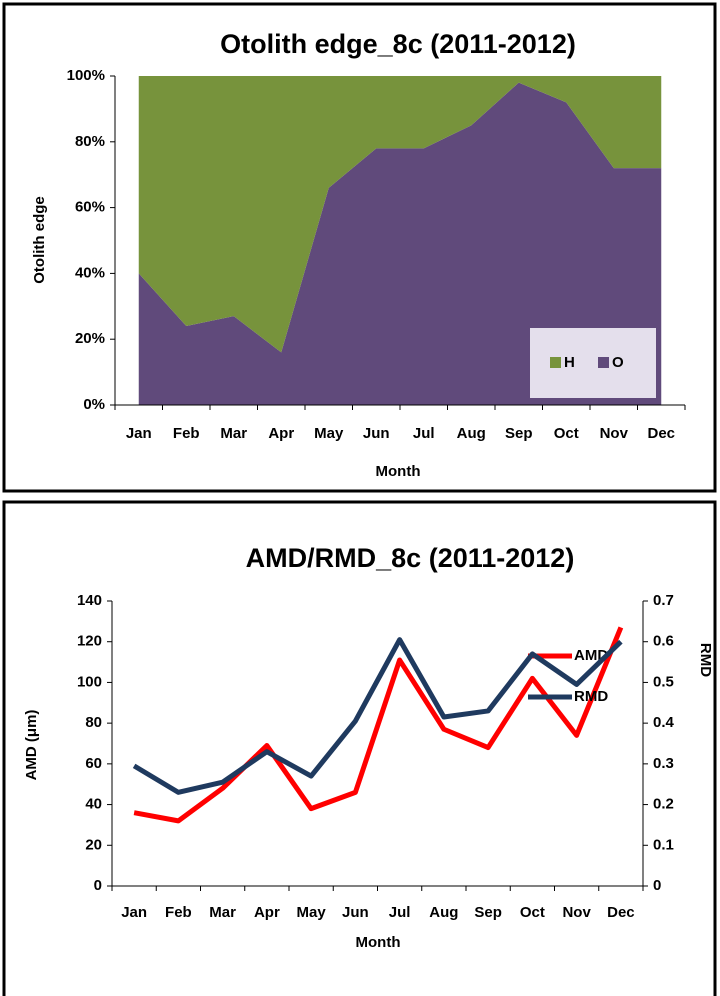 The height and width of the screenshot is (996, 720). What do you see at coordinates (39, 240) in the screenshot?
I see `y-axis-label: Otolith edge` at bounding box center [39, 240].